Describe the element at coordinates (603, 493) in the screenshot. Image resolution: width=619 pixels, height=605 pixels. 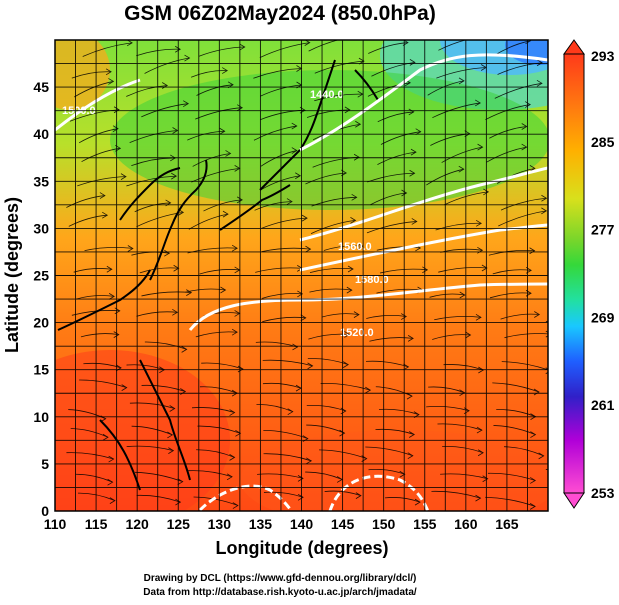
I see `colorbar-tick-label: 253` at that location.